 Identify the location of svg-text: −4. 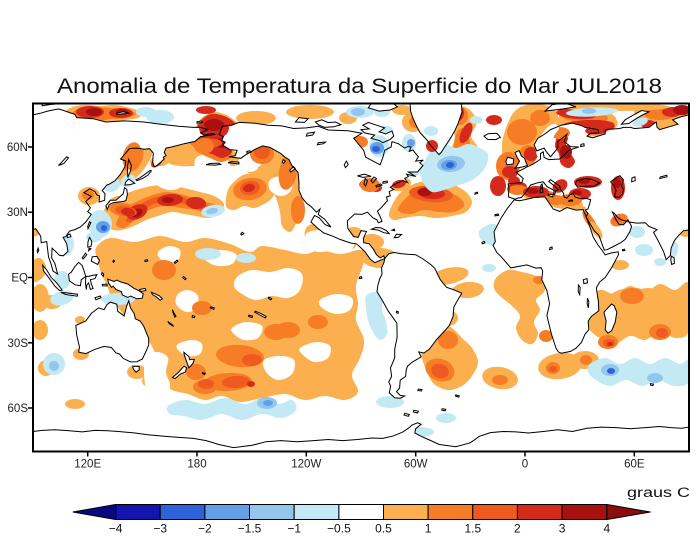
(116, 529).